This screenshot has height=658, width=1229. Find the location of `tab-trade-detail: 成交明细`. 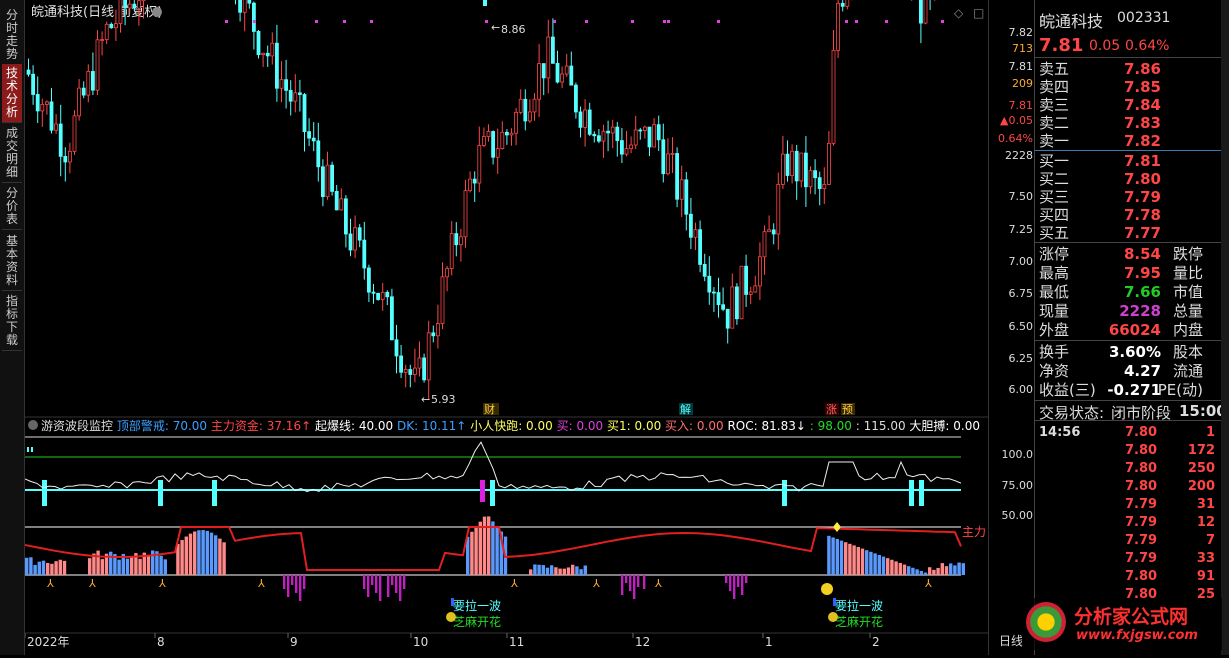

tab-trade-detail: 成交明细 is located at coordinates (12, 153).